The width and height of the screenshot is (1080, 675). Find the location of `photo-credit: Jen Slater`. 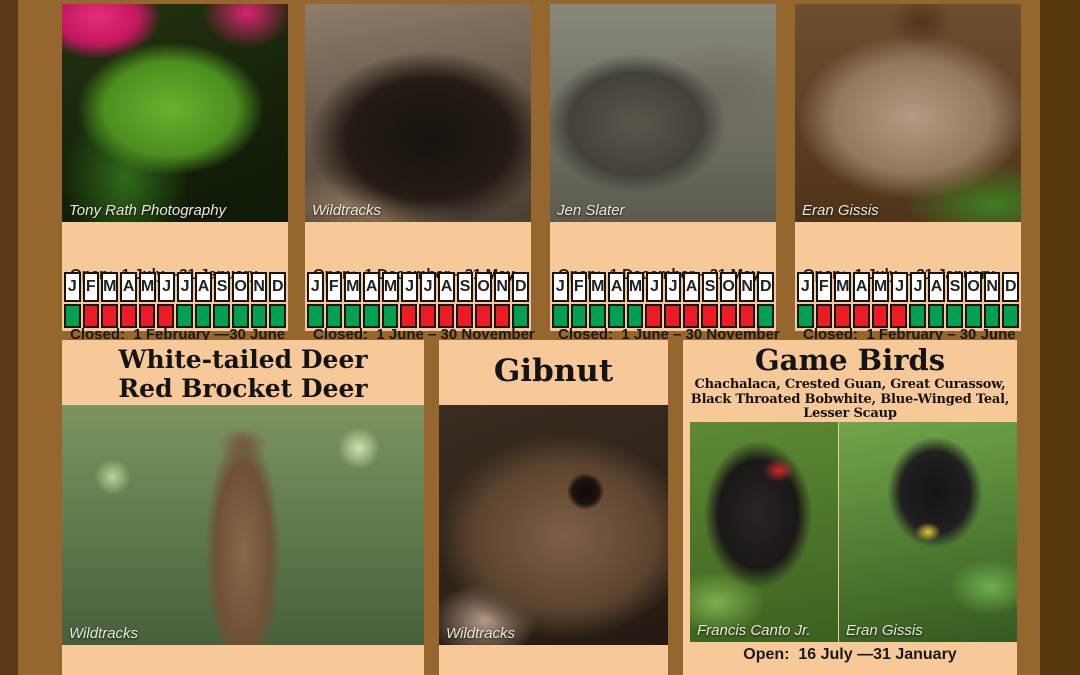

photo-credit: Jen Slater is located at coordinates (591, 210).